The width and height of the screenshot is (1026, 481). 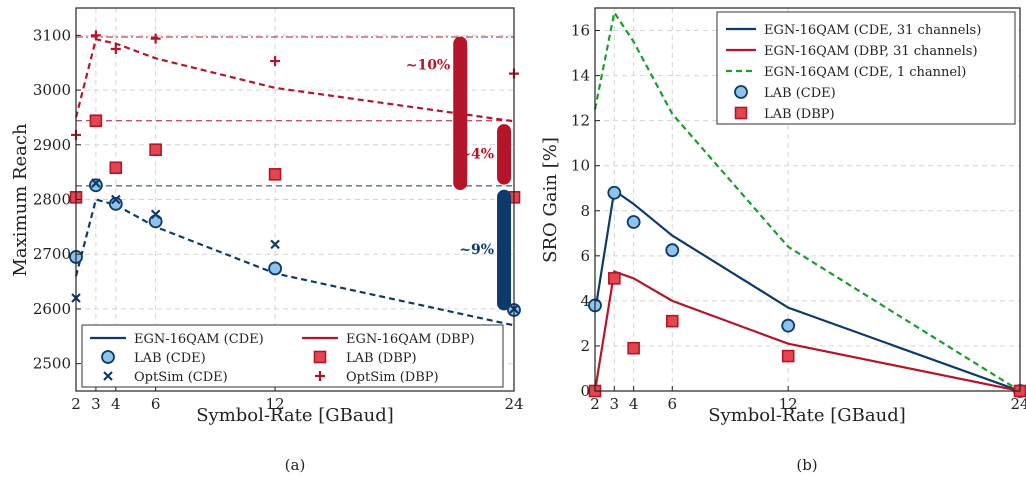 I want to click on y-tick-label: 6, so click(x=585, y=256).